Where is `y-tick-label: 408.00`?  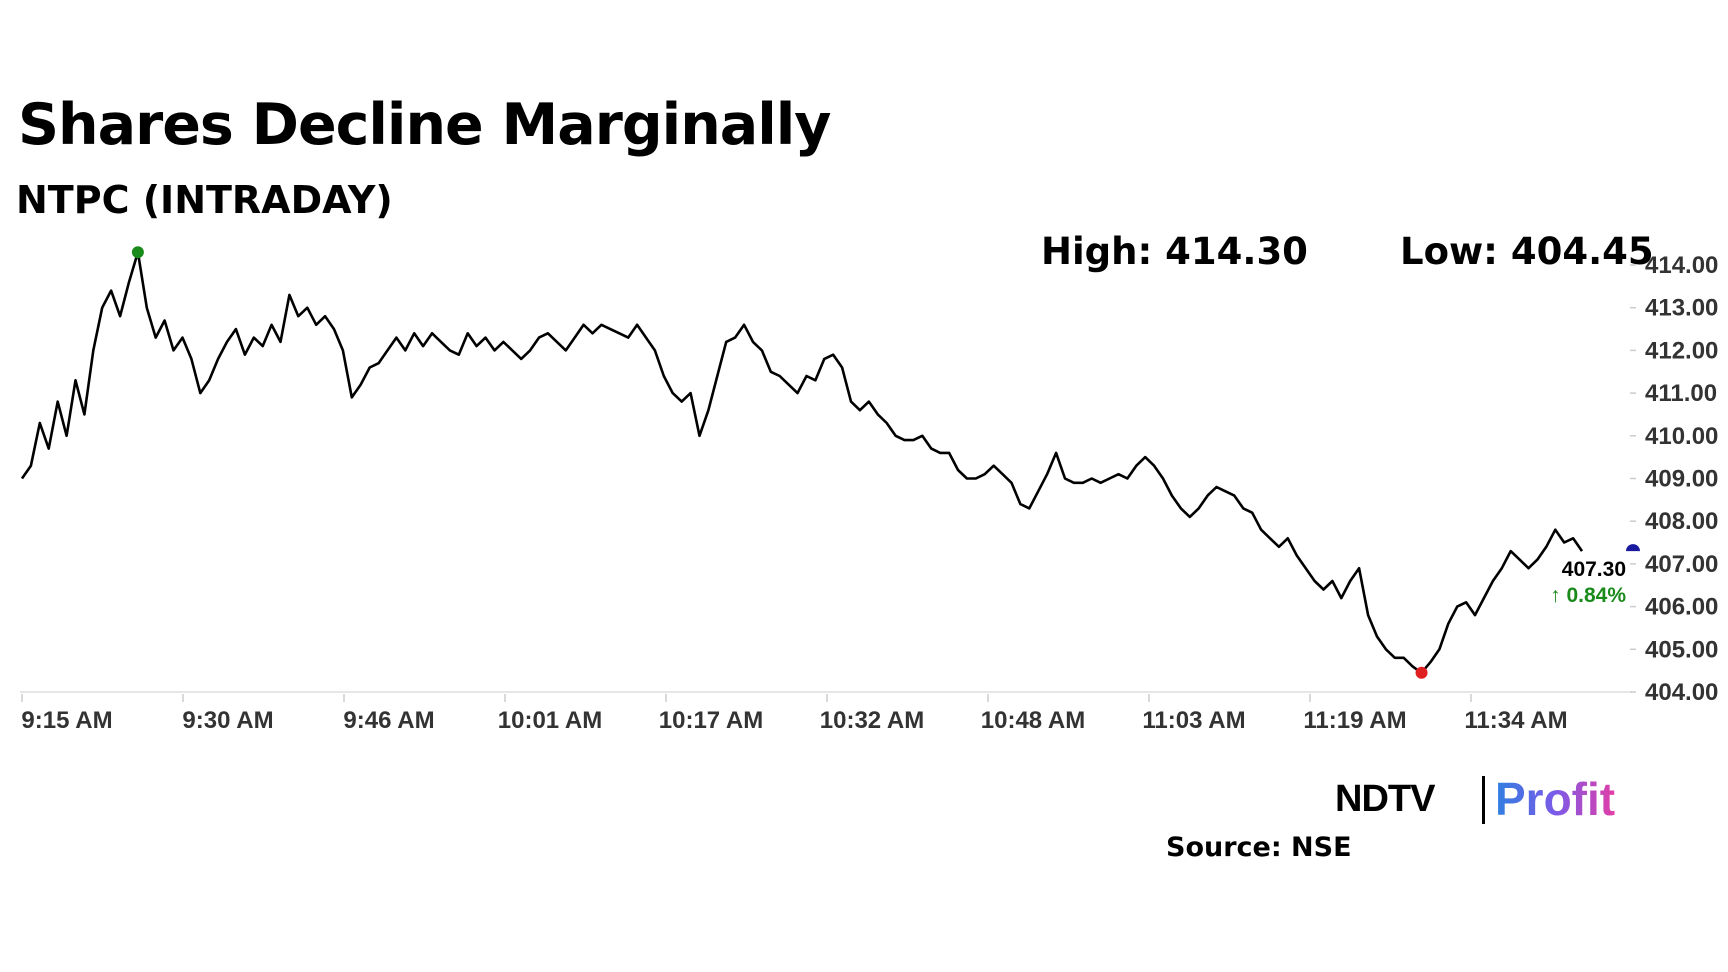 y-tick-label: 408.00 is located at coordinates (1681, 521).